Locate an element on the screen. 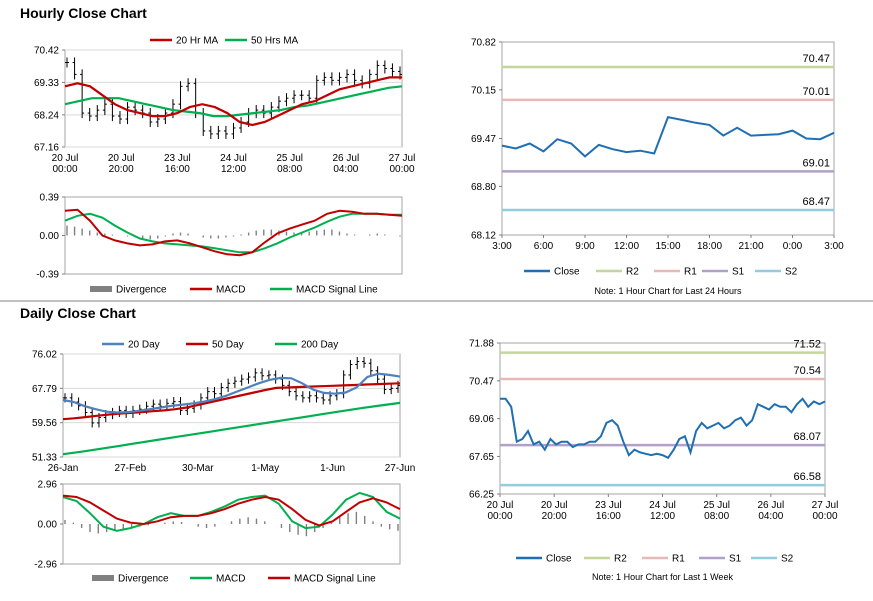 The width and height of the screenshot is (873, 601). daily-macd-ytick-label: 0.00 is located at coordinates (48, 525).